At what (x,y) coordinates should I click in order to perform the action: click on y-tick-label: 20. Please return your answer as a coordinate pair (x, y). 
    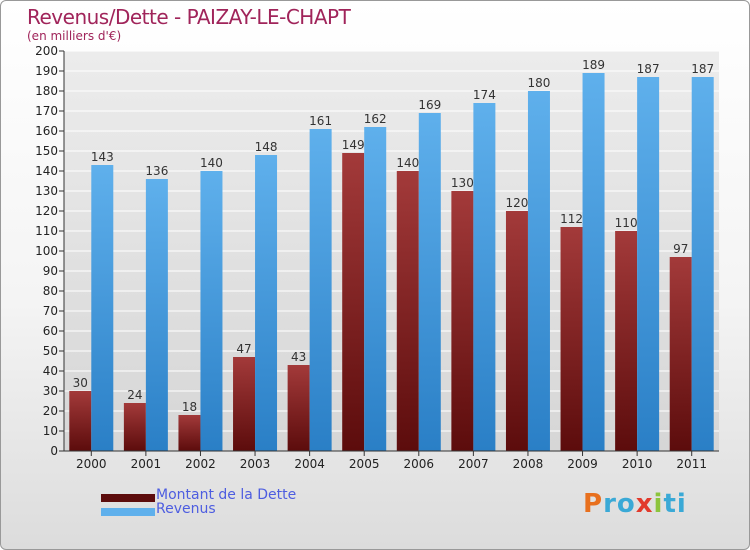
    Looking at the image, I should click on (50, 411).